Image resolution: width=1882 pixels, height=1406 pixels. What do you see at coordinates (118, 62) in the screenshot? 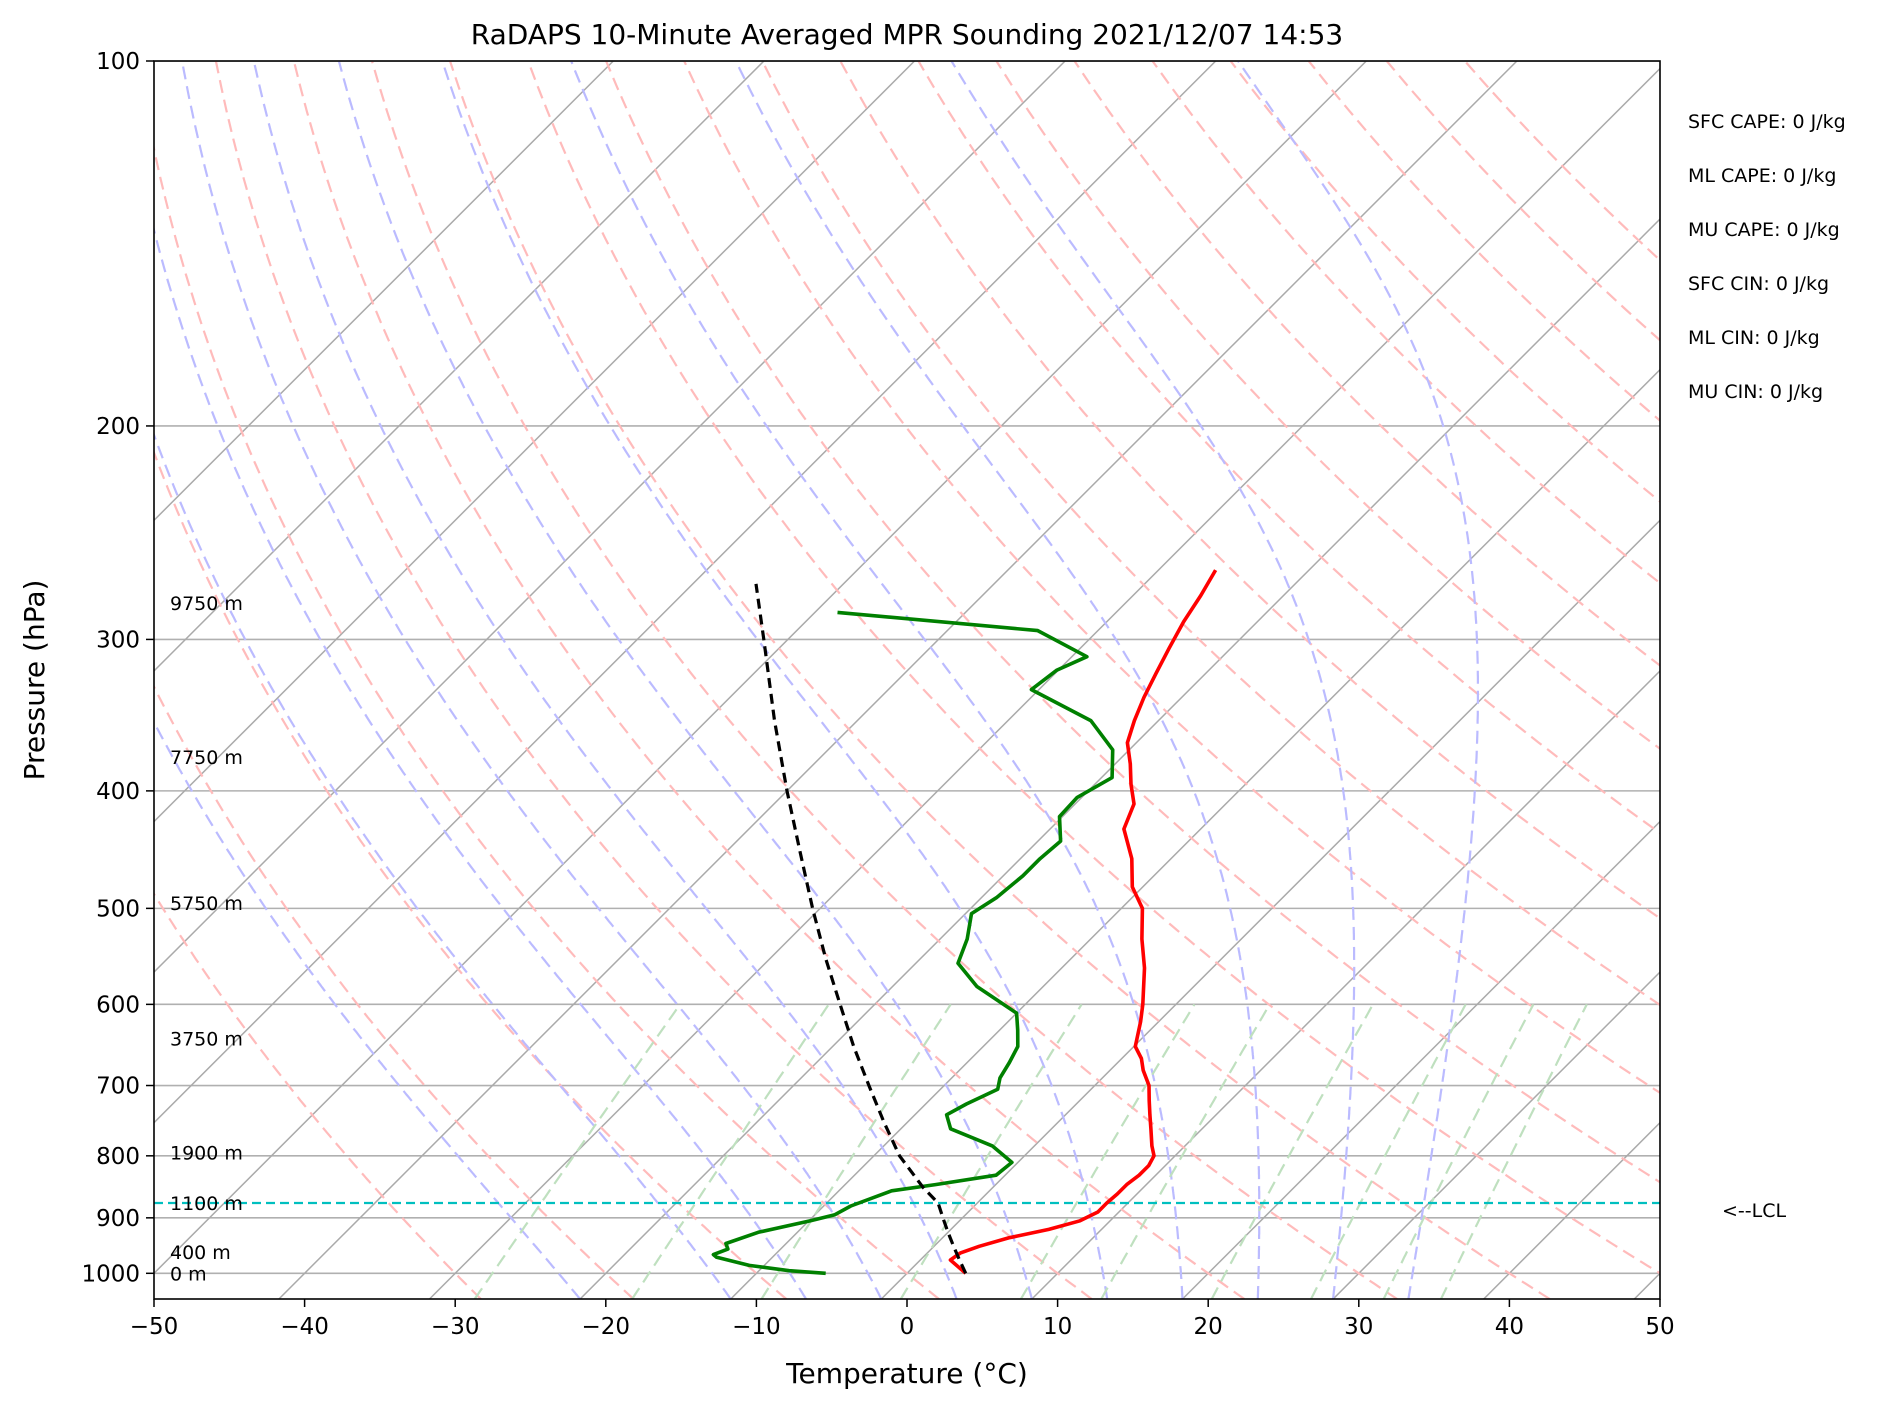
I see `y-tick-label: 100` at bounding box center [118, 62].